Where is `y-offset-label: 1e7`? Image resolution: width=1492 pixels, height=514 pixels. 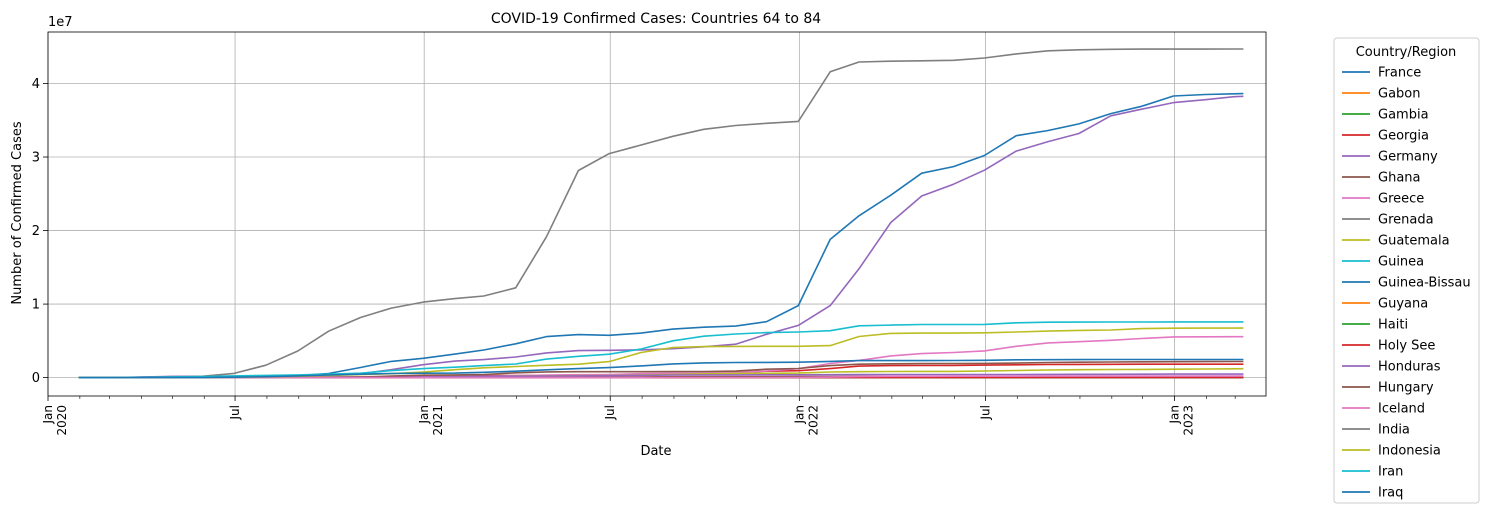 y-offset-label: 1e7 is located at coordinates (60, 22).